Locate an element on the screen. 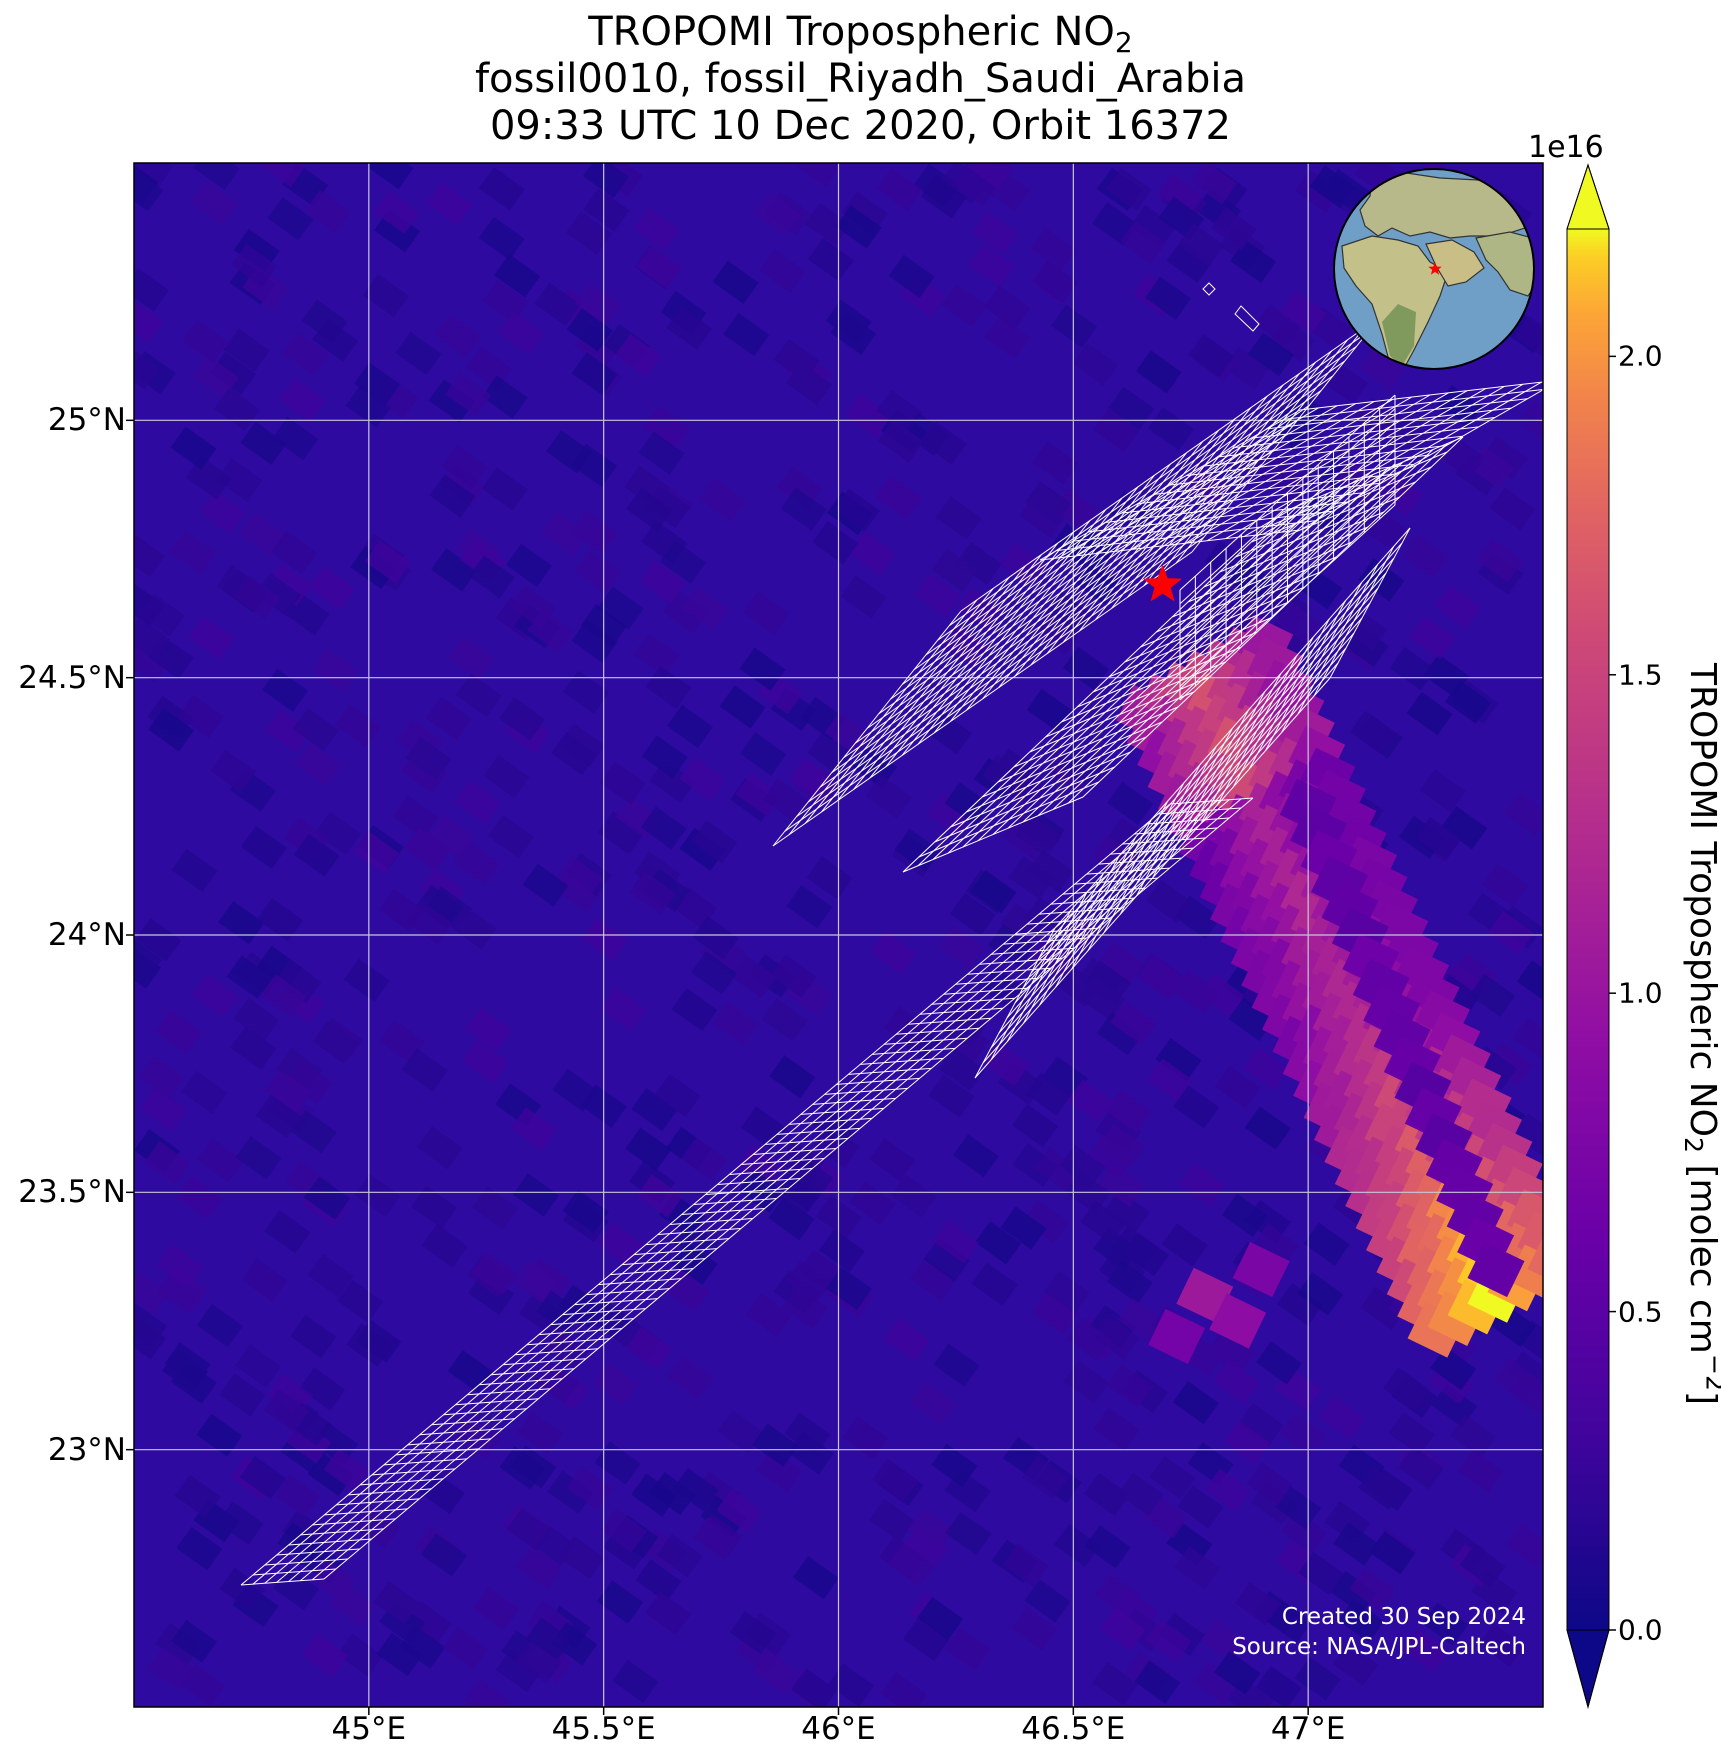 This screenshot has height=1752, width=1721. x-tick-label: 45°E is located at coordinates (369, 1729).